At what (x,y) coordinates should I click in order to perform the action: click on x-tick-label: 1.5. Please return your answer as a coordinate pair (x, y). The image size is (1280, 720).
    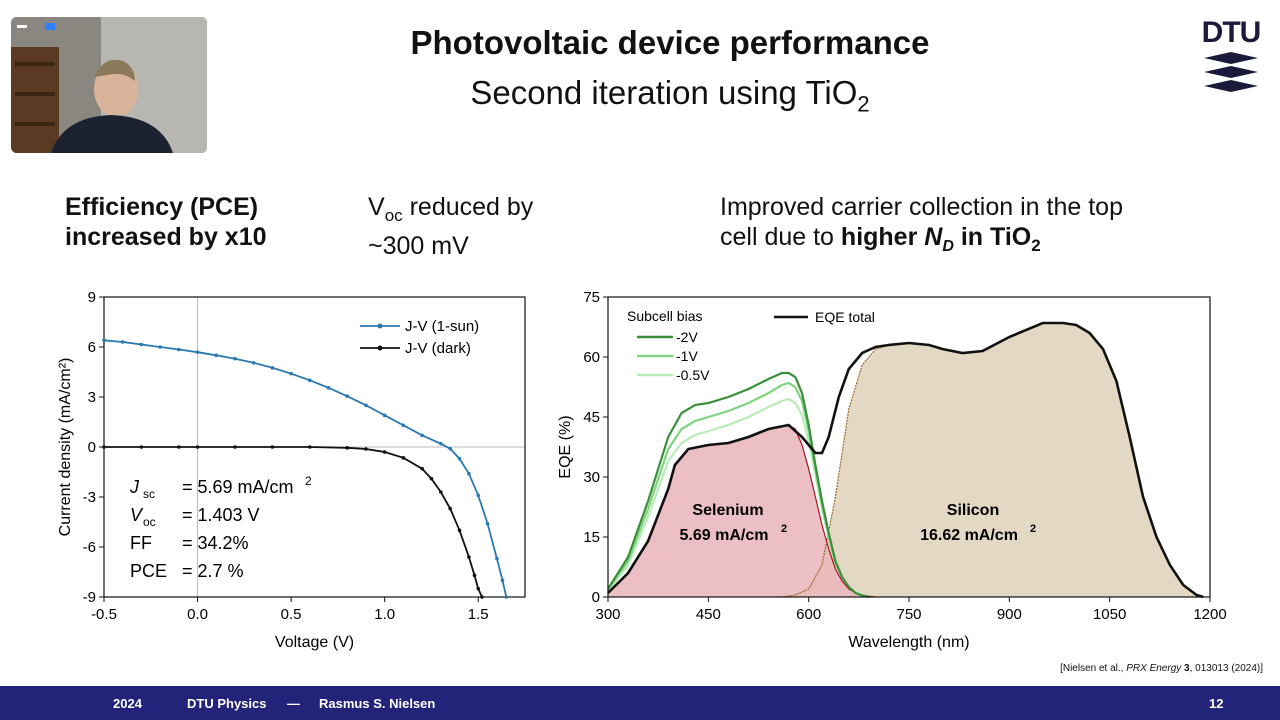
    Looking at the image, I should click on (478, 614).